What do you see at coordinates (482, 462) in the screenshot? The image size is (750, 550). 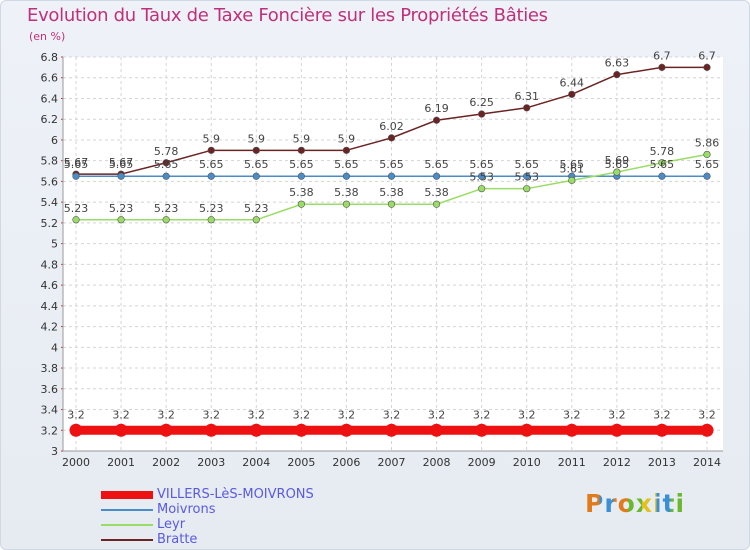 I see `x-tick-label: 2009` at bounding box center [482, 462].